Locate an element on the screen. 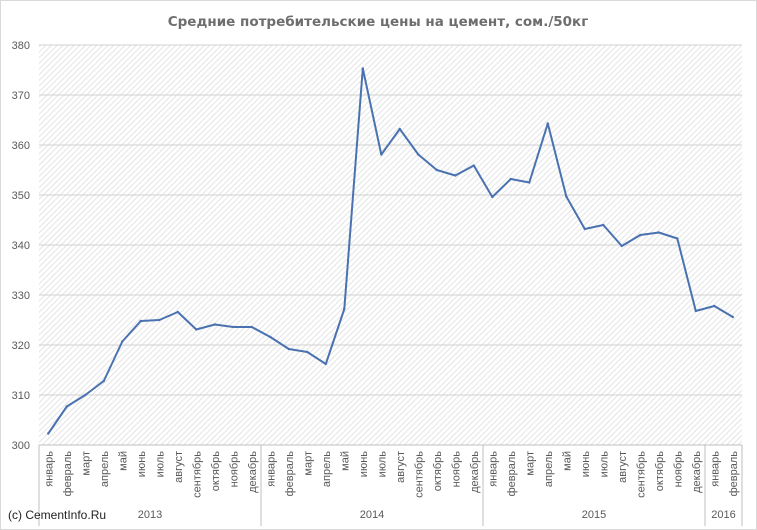 The image size is (757, 530). y-tick-label: 330 is located at coordinates (21, 296).